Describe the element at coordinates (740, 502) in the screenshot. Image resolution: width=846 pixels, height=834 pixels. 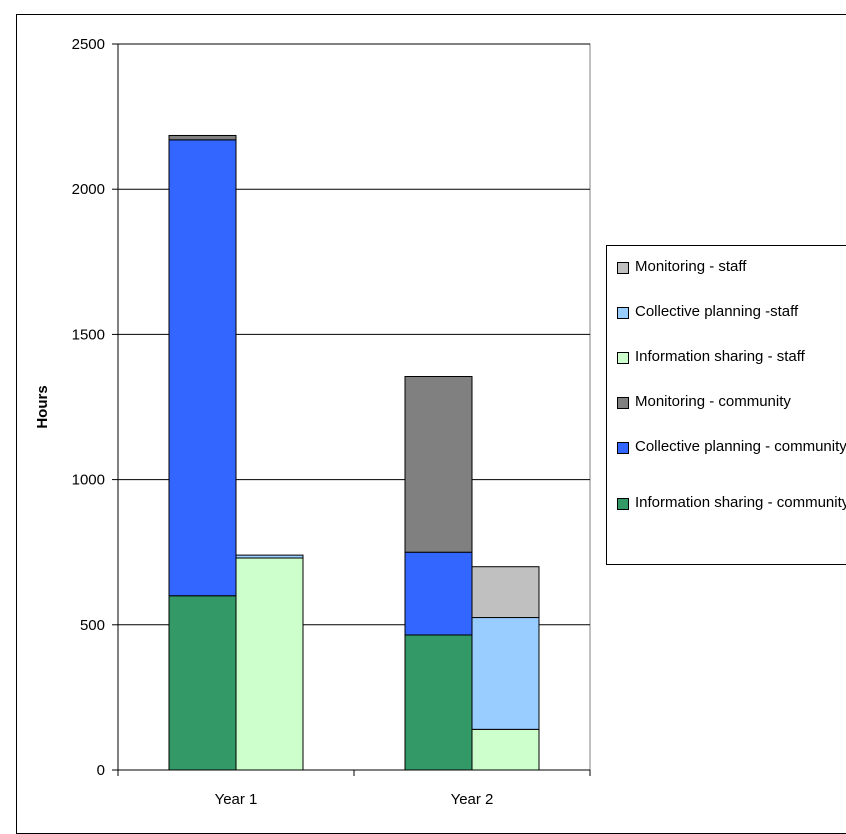
I see `legend-label: Information sharing - community` at that location.